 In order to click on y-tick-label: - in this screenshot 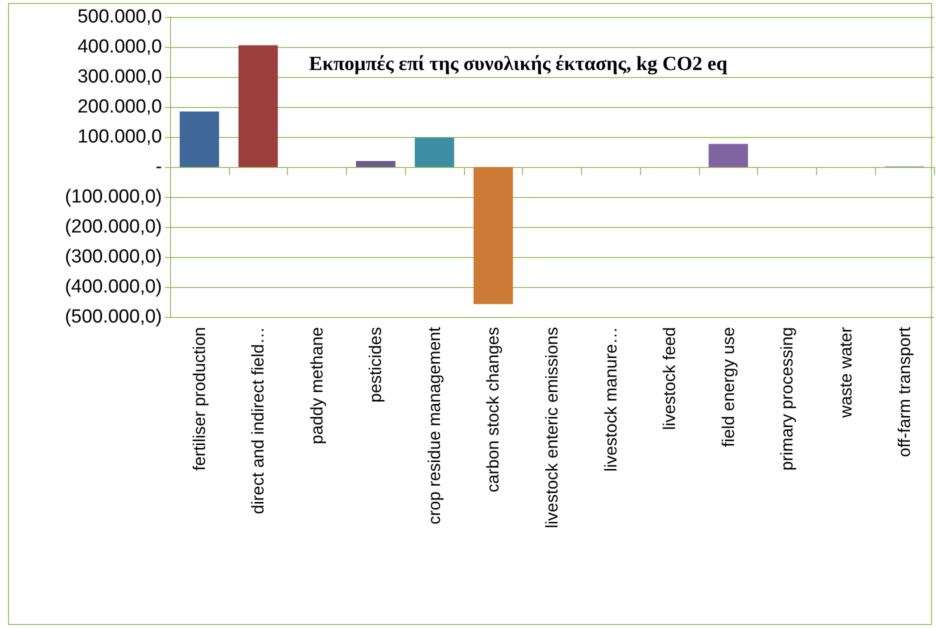, I will do `click(159, 167)`.